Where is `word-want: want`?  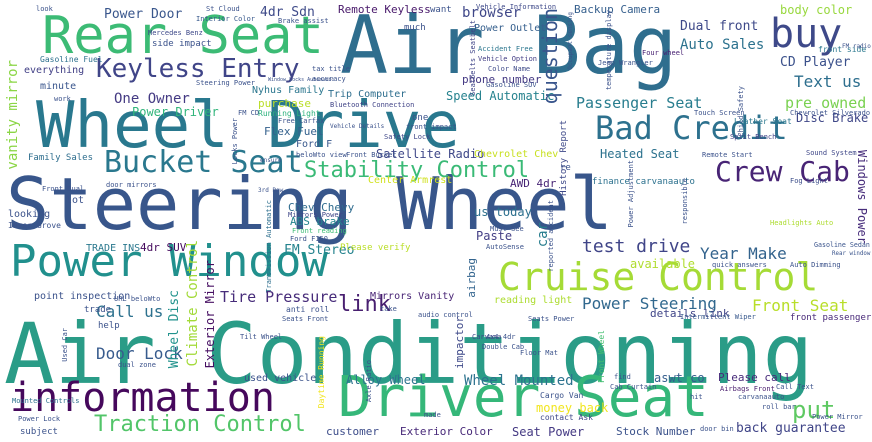 word-want: want is located at coordinates (441, 10).